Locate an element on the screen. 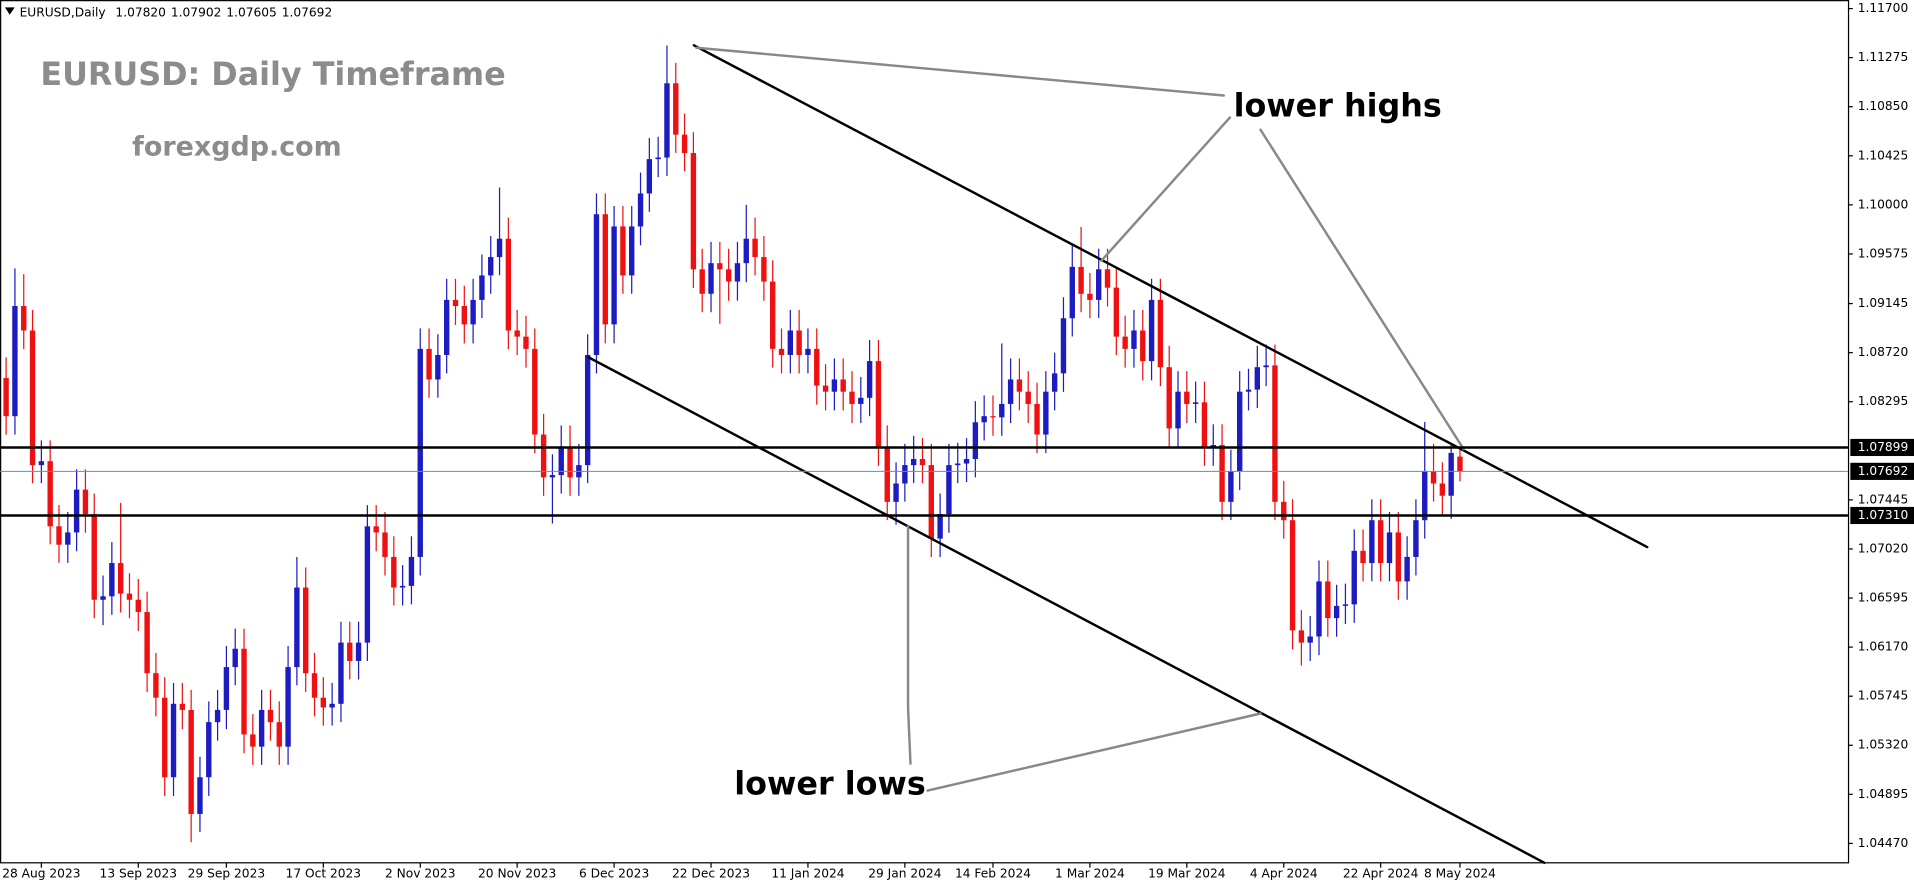 The height and width of the screenshot is (884, 1914). y-tick-label: 1.04895 is located at coordinates (1883, 794).